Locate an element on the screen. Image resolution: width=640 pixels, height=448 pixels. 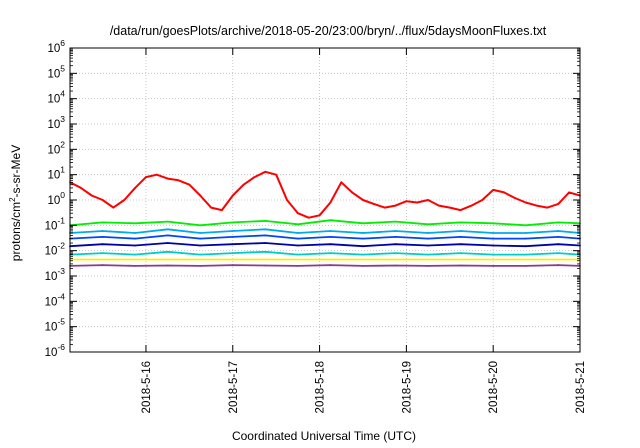
y-axis-label-post: -s-sr-MeV is located at coordinates (16, 171).